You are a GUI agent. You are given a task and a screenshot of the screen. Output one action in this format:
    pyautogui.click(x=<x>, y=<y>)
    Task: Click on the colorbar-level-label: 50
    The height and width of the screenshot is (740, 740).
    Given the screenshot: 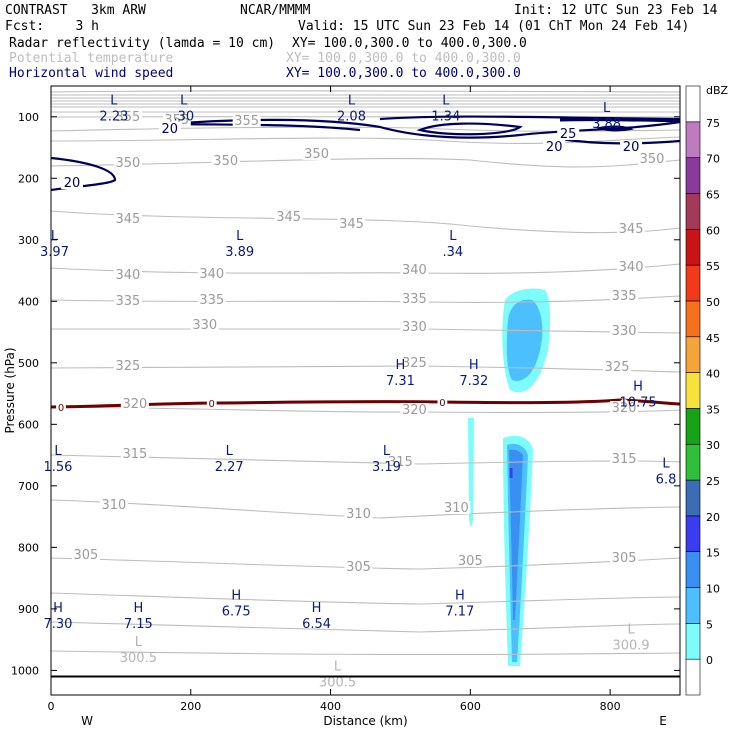 What is the action you would take?
    pyautogui.click(x=713, y=302)
    